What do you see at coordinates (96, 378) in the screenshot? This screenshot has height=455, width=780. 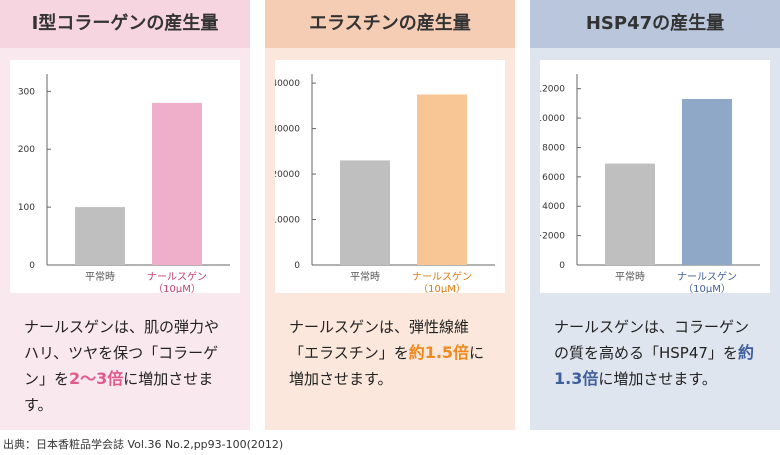 I see `highlight-ratio: 2～3倍` at bounding box center [96, 378].